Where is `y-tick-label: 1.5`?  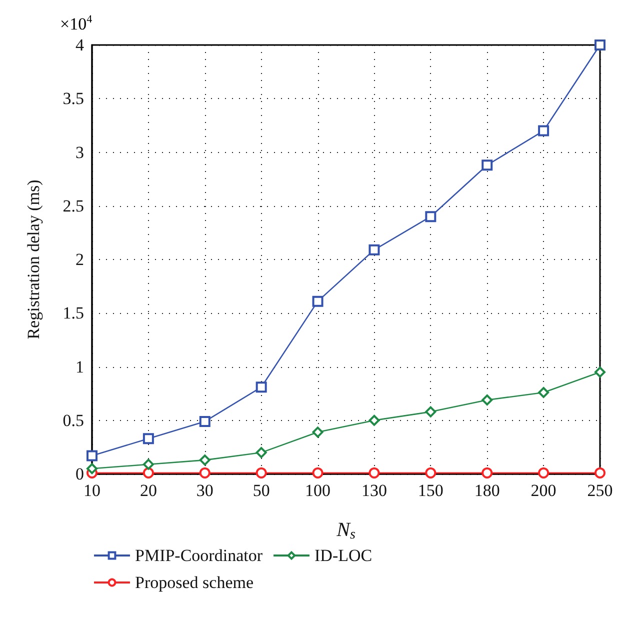
y-tick-label: 1.5 is located at coordinates (73, 313).